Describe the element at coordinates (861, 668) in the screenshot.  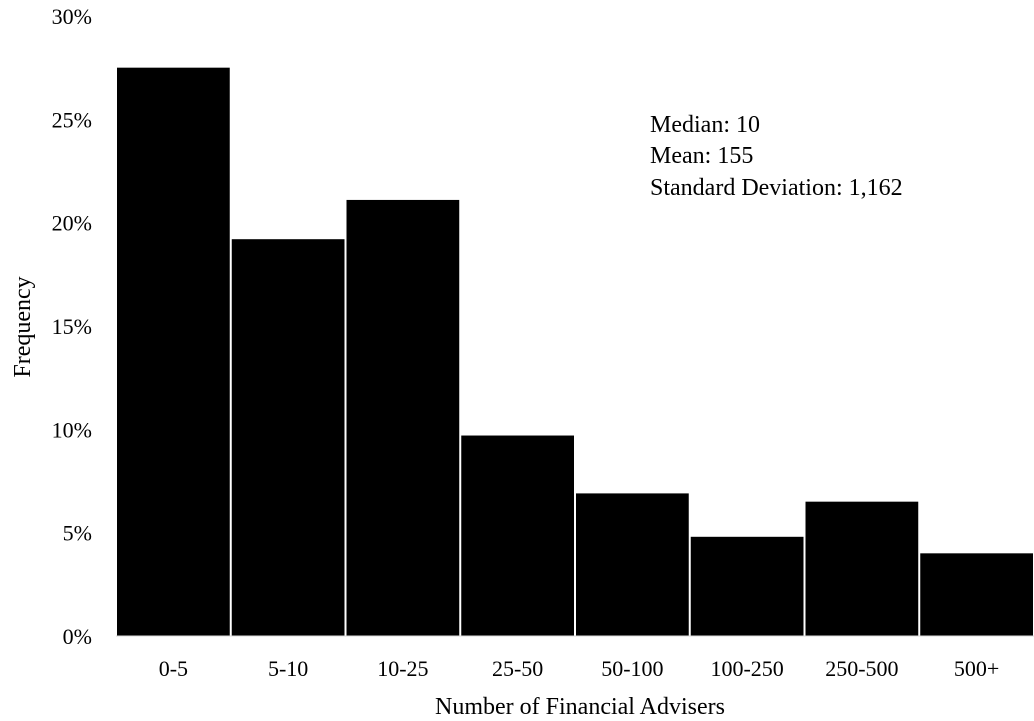
I see `x-tick-label: 250-500` at that location.